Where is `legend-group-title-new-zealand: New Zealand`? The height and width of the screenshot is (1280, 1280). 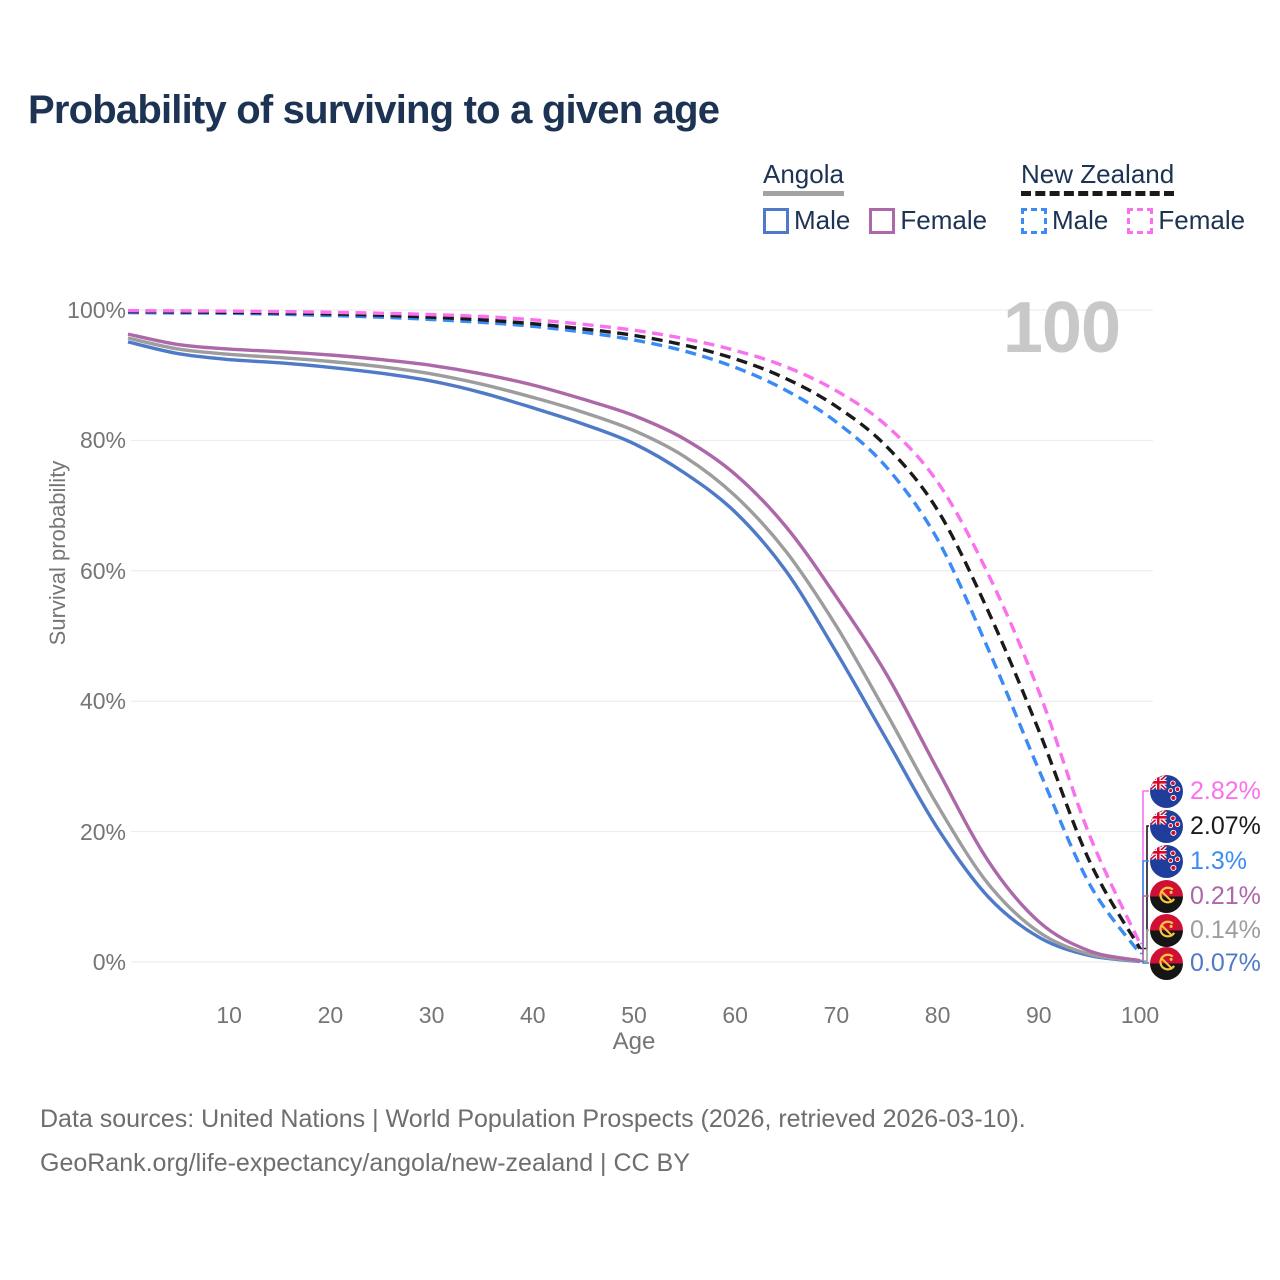
legend-group-title-new-zealand: New Zealand is located at coordinates (1098, 177).